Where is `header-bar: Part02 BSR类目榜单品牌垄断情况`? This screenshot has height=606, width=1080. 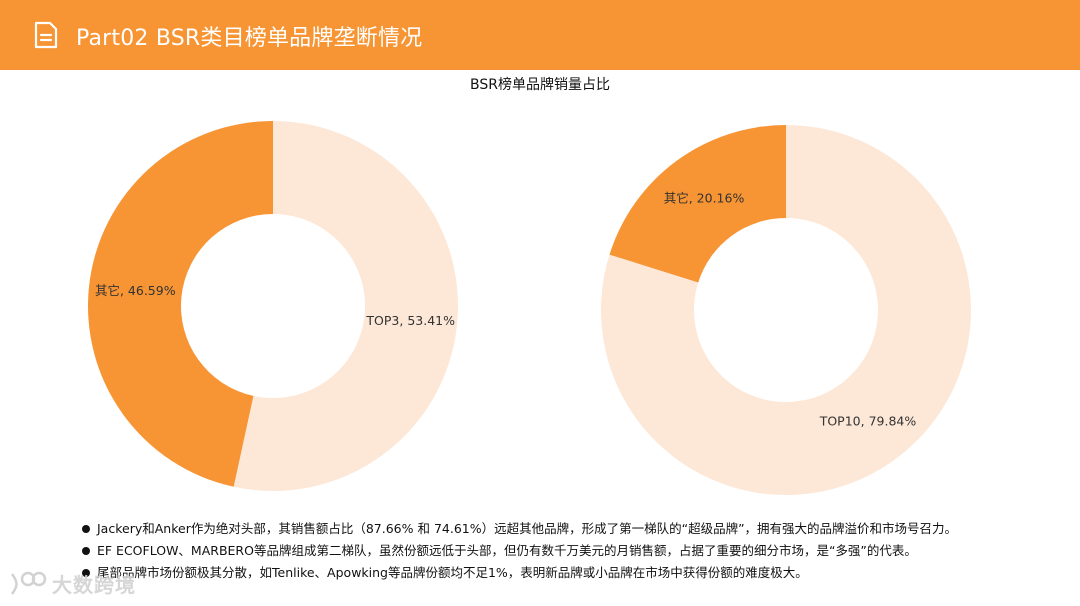
header-bar: Part02 BSR类目榜单品牌垄断情况 is located at coordinates (540, 35).